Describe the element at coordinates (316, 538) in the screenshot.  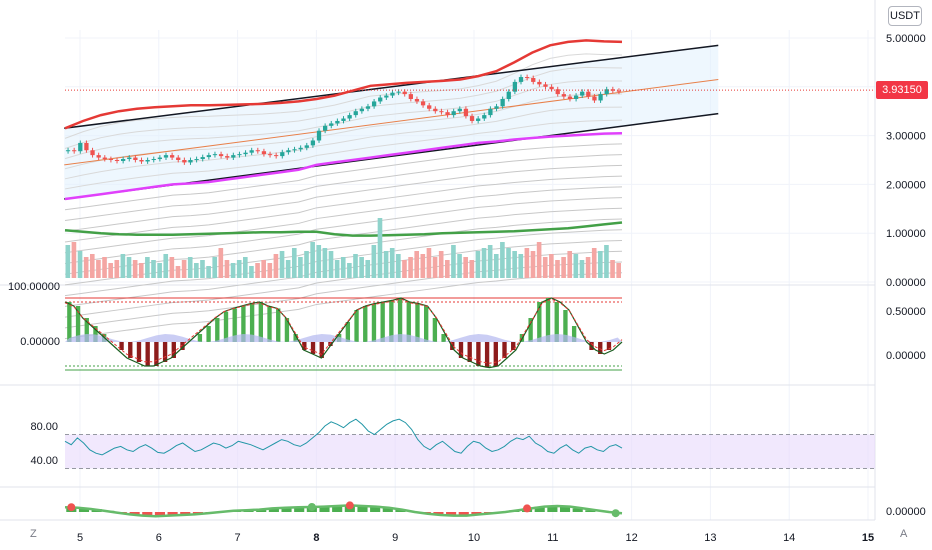
I see `time-tick-label: 8` at that location.